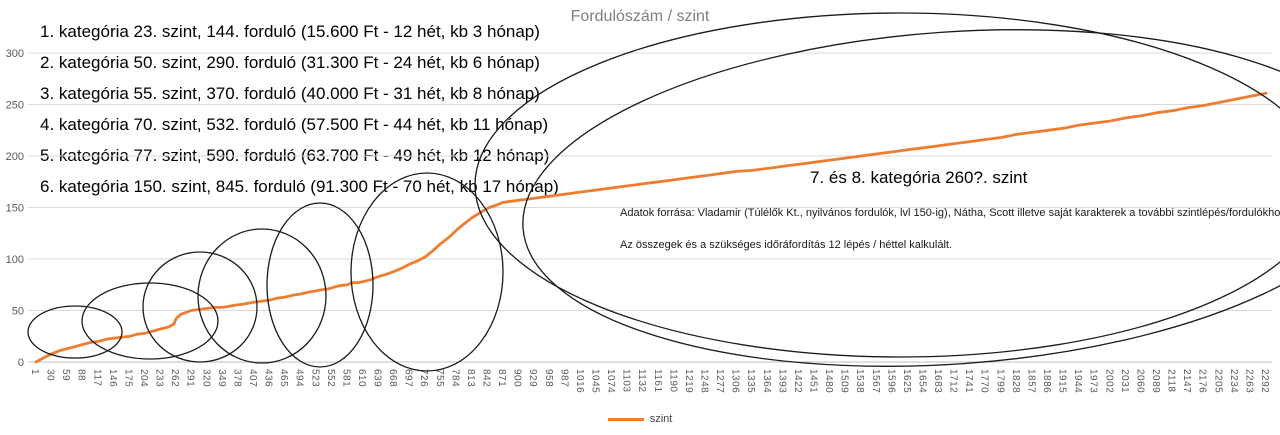 Image resolution: width=1280 pixels, height=435 pixels. What do you see at coordinates (626, 381) in the screenshot?
I see `x-axis-tick-label: 1103` at bounding box center [626, 381].